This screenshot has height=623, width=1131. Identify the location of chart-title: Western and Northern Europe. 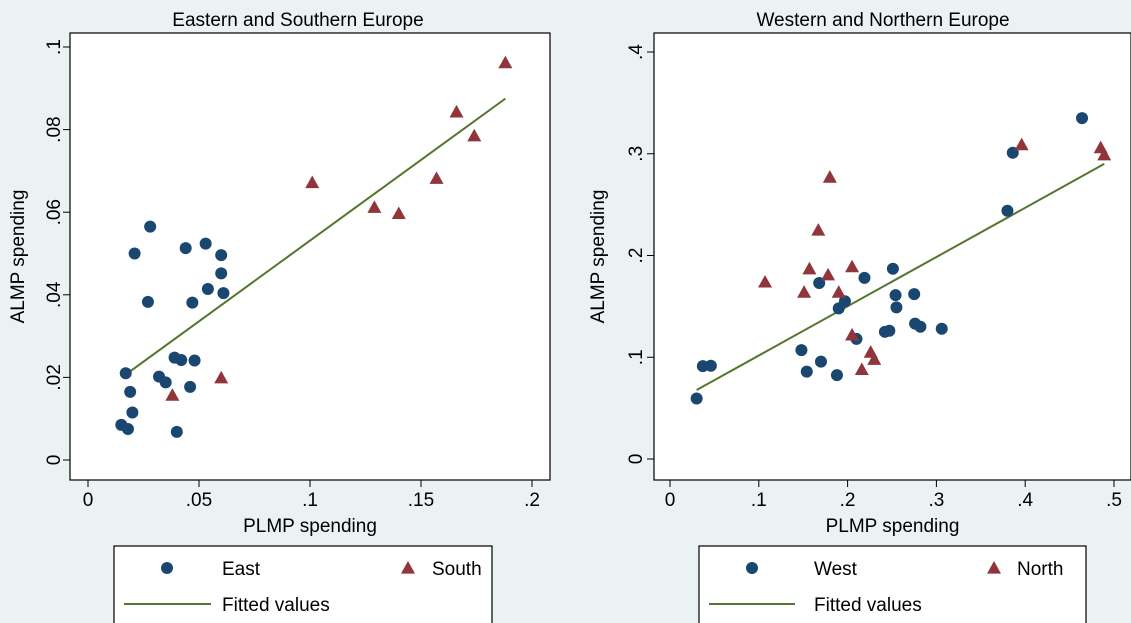
(882, 20).